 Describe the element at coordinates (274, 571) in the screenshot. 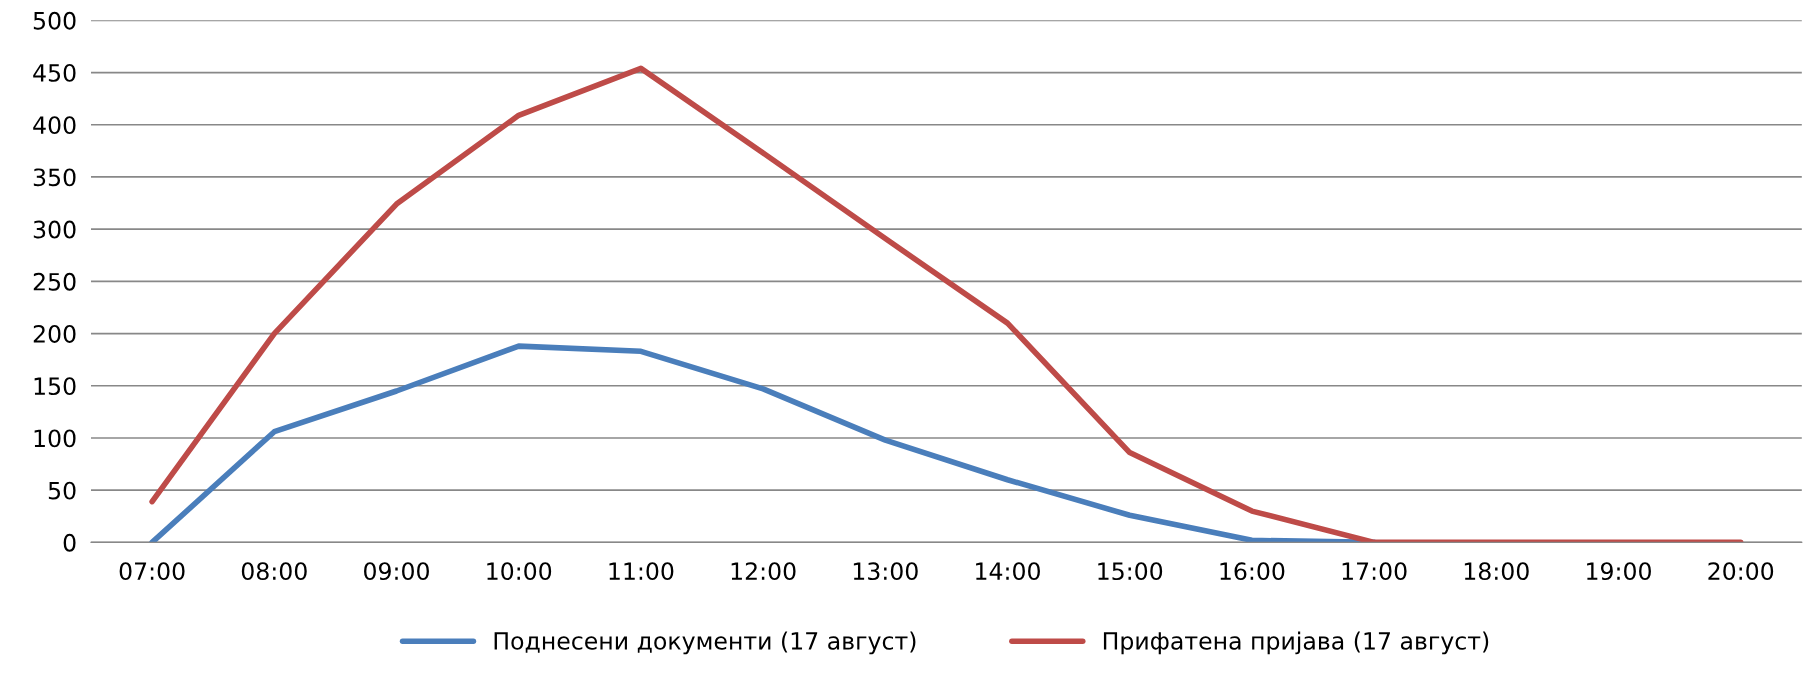

I see `x-tick-label: 08:00` at that location.